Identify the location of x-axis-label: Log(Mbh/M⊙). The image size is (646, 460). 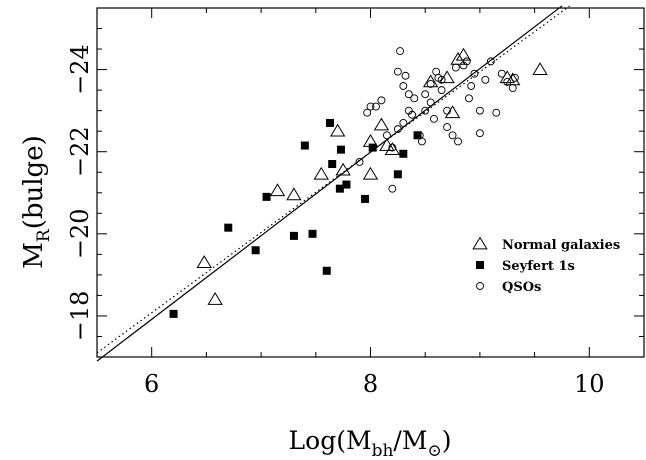
(370, 443).